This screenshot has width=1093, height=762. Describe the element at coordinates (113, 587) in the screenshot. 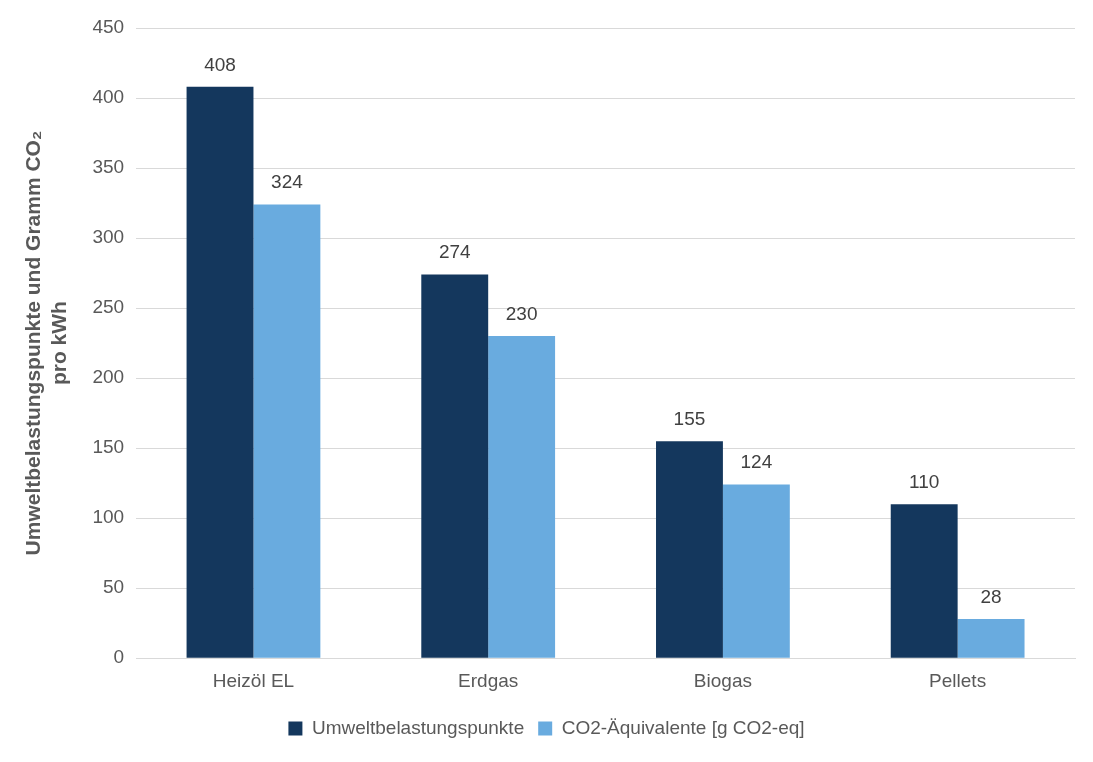

I see `y-tick-label: 50` at that location.